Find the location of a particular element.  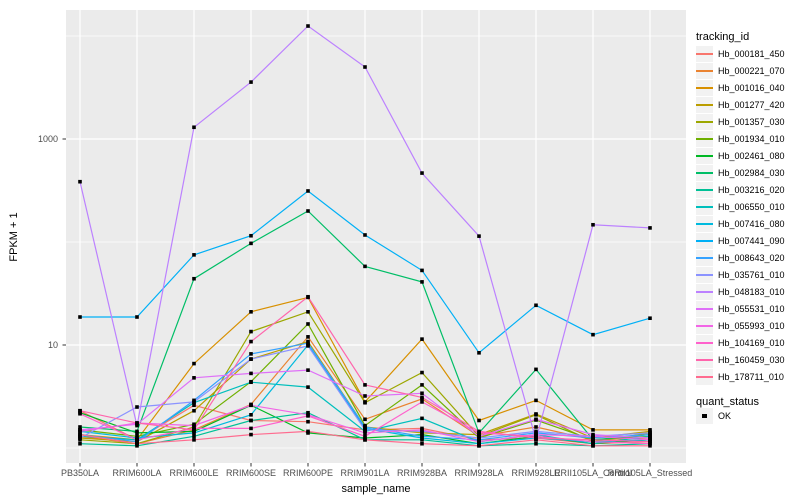

legend-item-Hb_000221_070: Hb_000221_070 is located at coordinates (740, 70).